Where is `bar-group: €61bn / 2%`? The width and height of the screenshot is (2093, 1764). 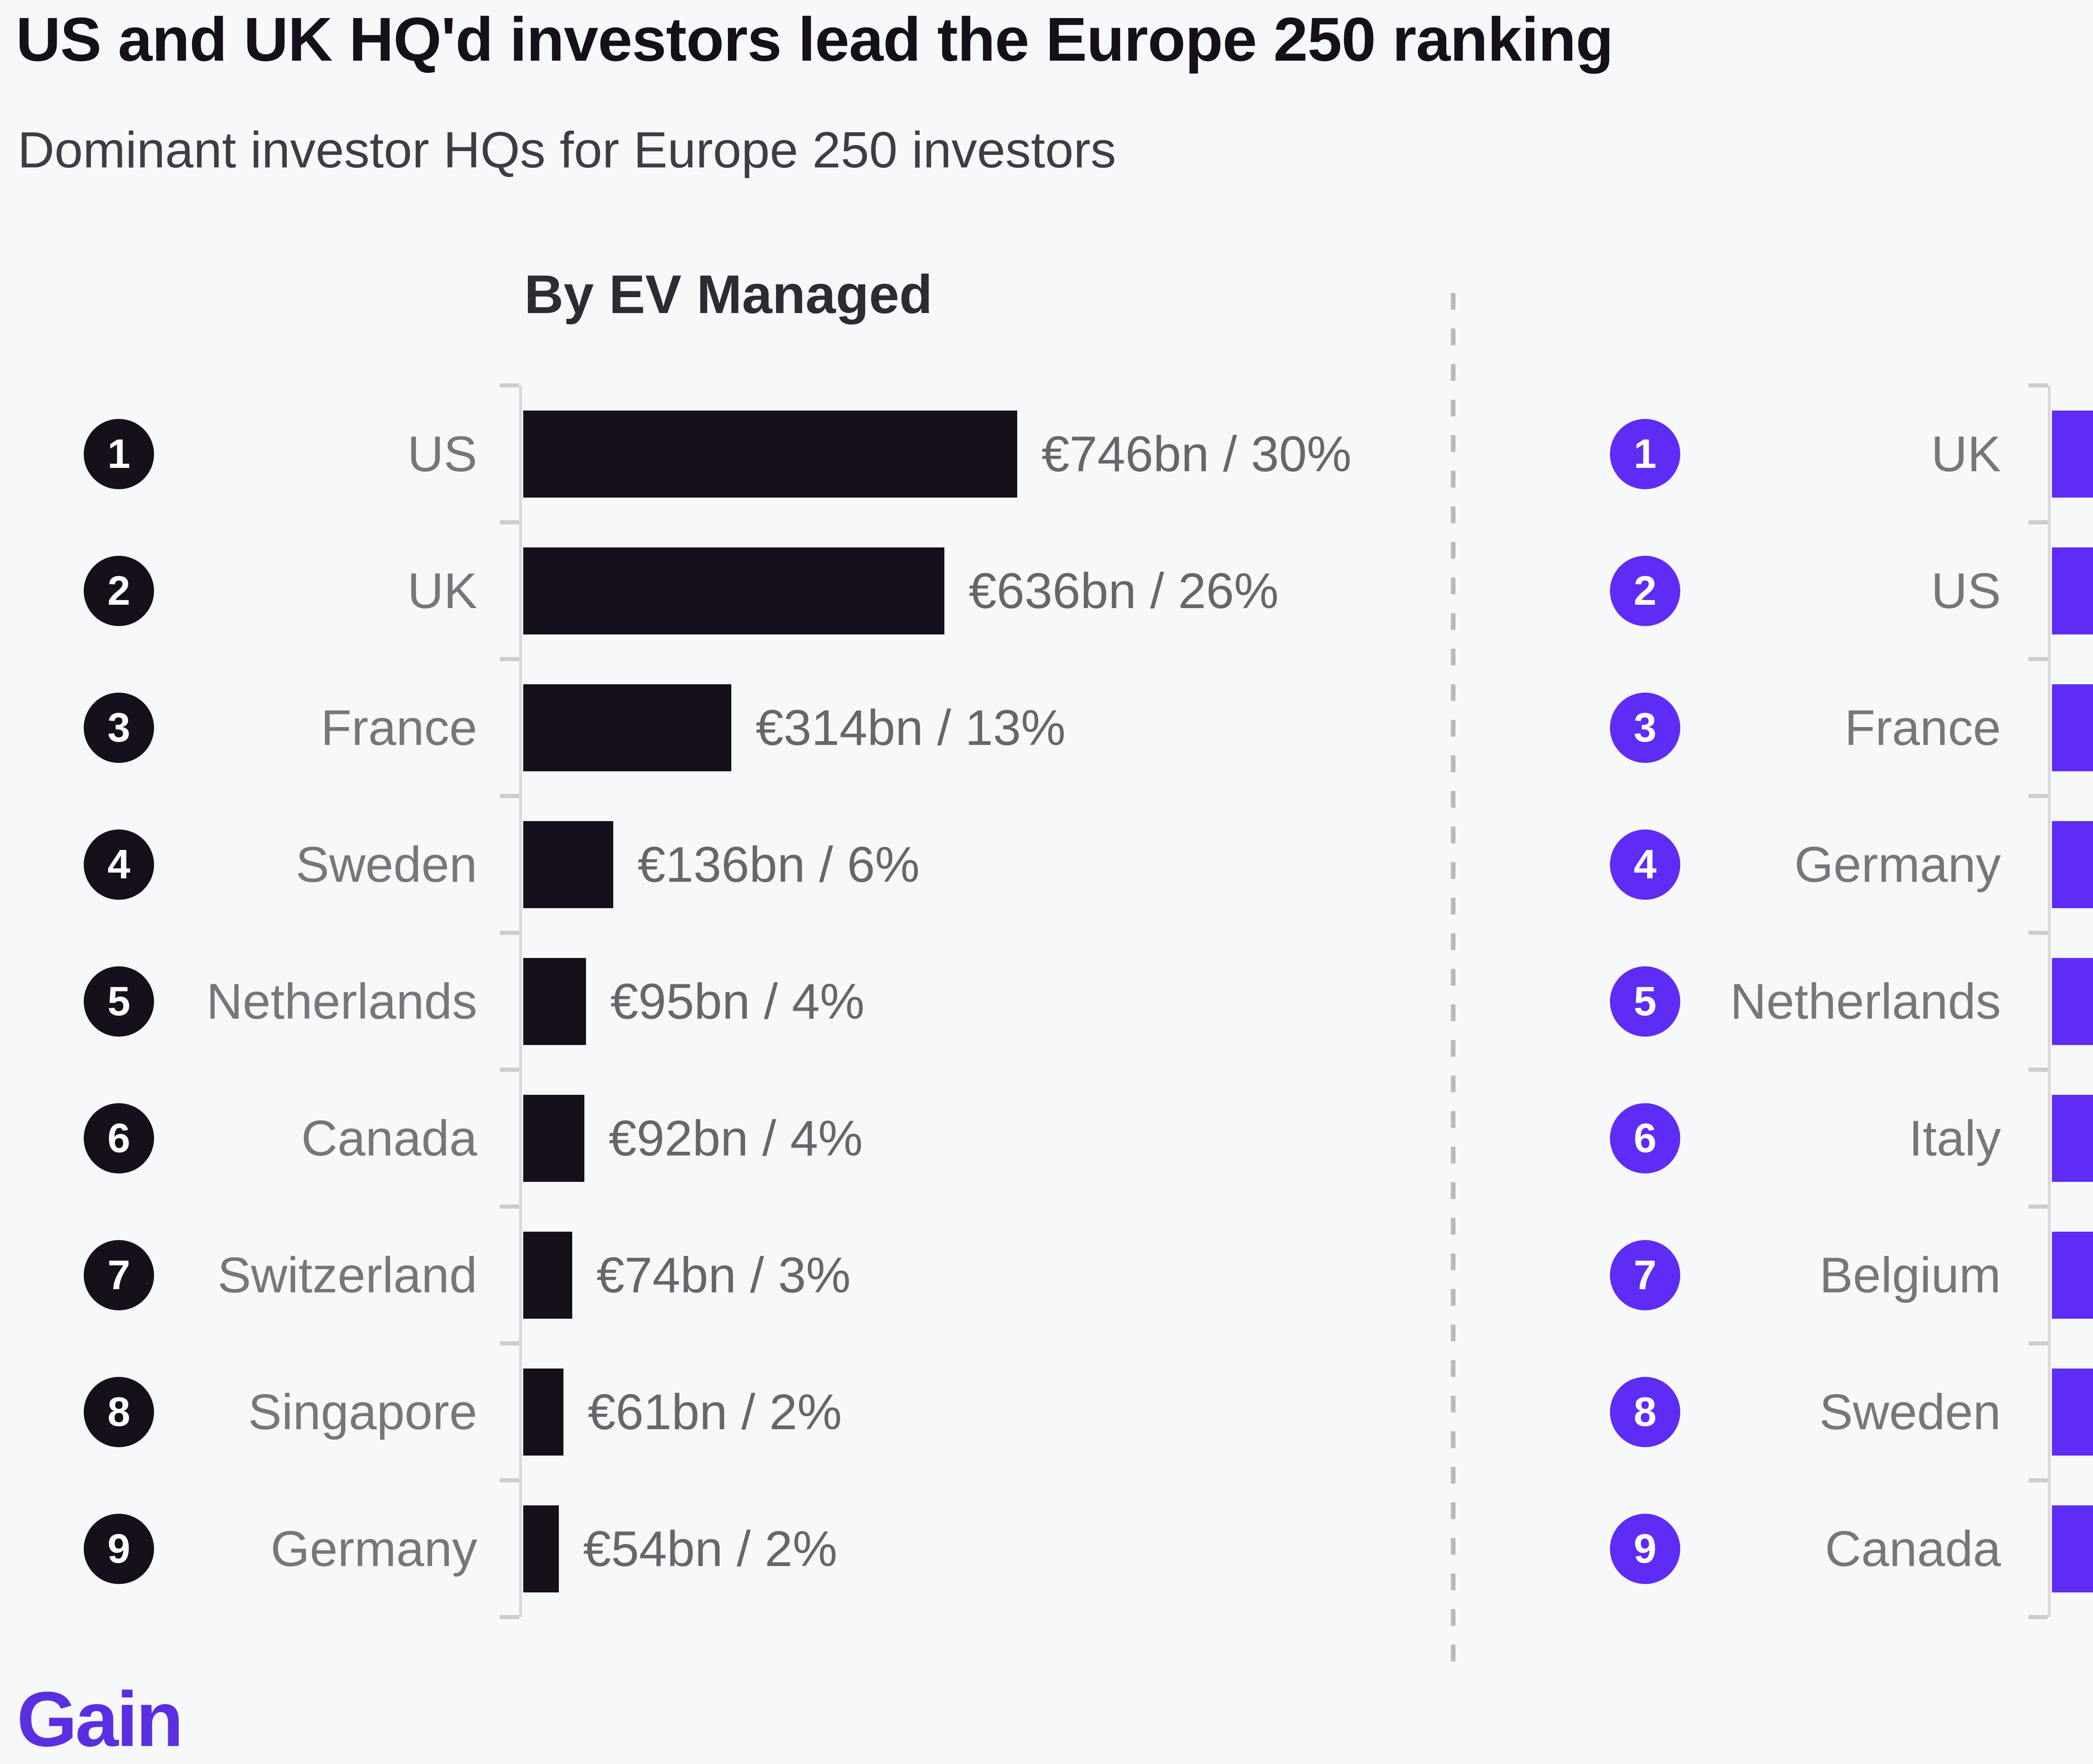 bar-group: €61bn / 2% is located at coordinates (682, 1412).